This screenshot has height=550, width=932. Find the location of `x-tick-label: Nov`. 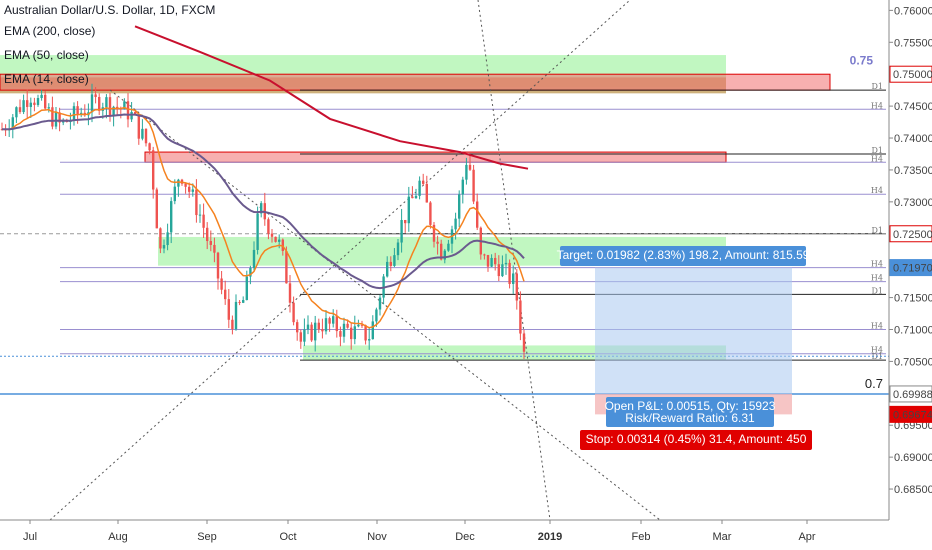

x-tick-label: Nov is located at coordinates (377, 537).